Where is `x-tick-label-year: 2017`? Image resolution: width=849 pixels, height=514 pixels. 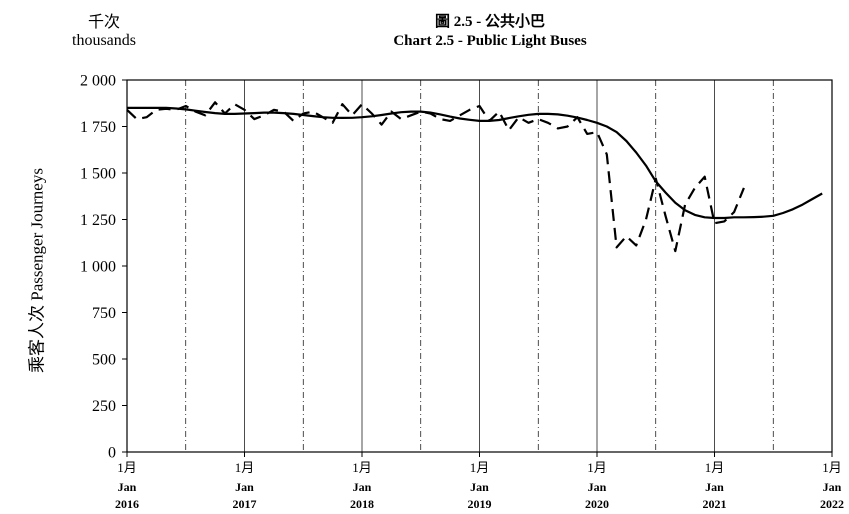 x-tick-label-year: 2017 is located at coordinates (245, 504).